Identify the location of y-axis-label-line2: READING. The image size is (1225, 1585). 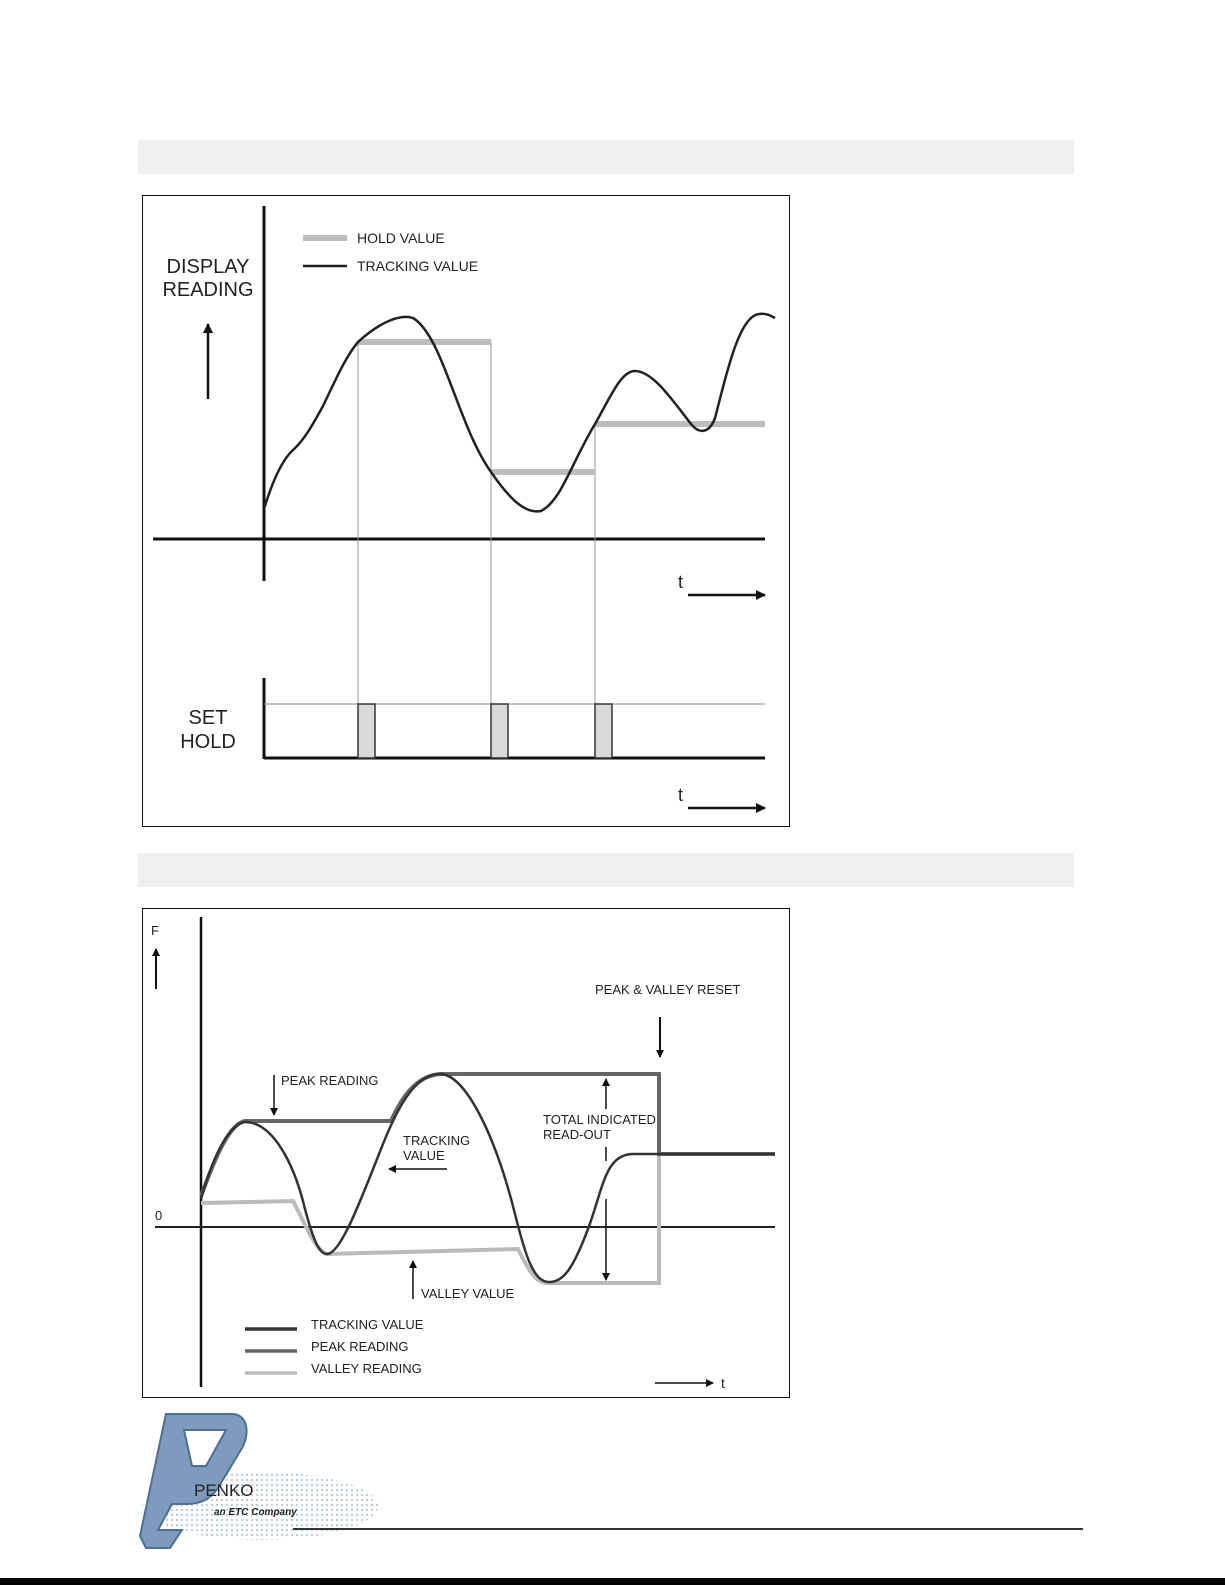
(207, 290).